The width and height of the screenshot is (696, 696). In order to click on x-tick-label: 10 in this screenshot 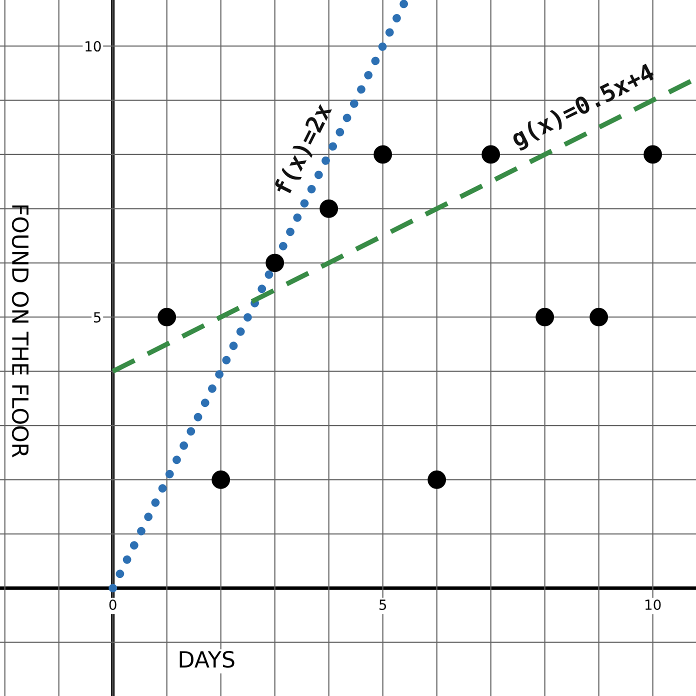, I will do `click(653, 604)`.